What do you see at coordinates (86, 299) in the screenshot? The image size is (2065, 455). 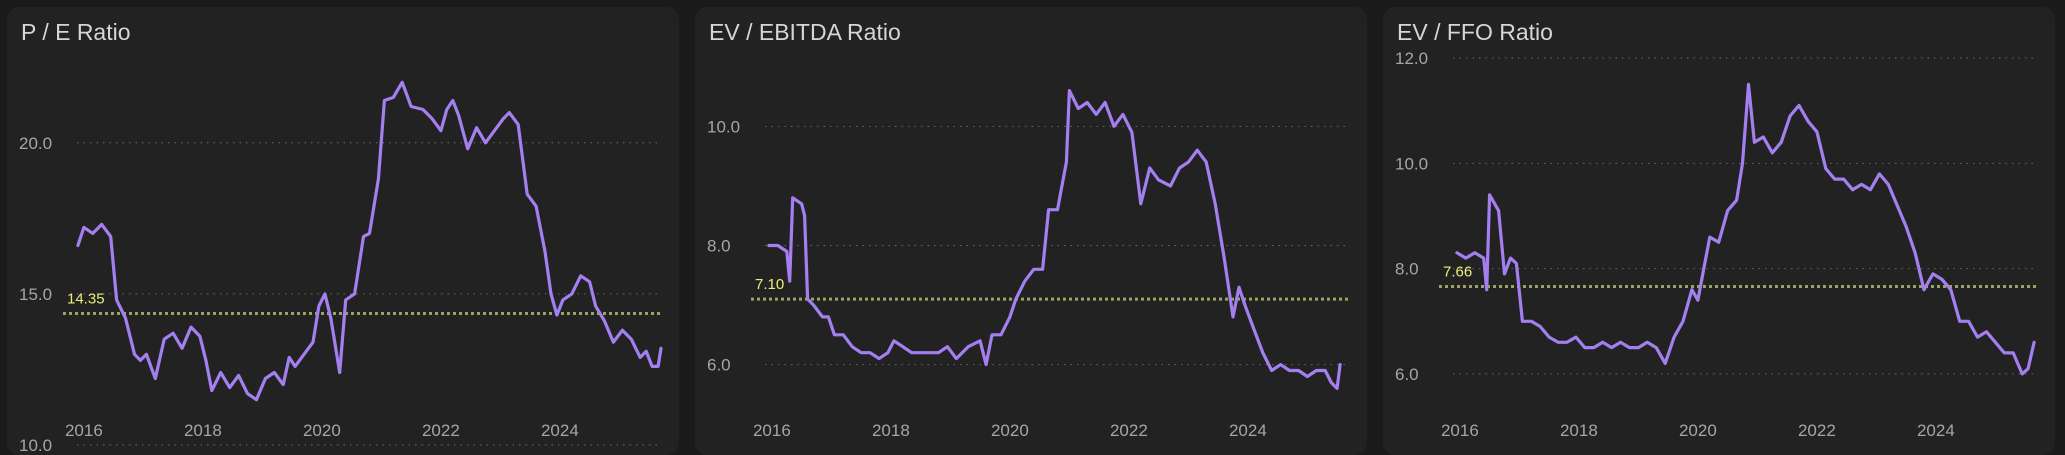 I see `average-label: 14.35` at bounding box center [86, 299].